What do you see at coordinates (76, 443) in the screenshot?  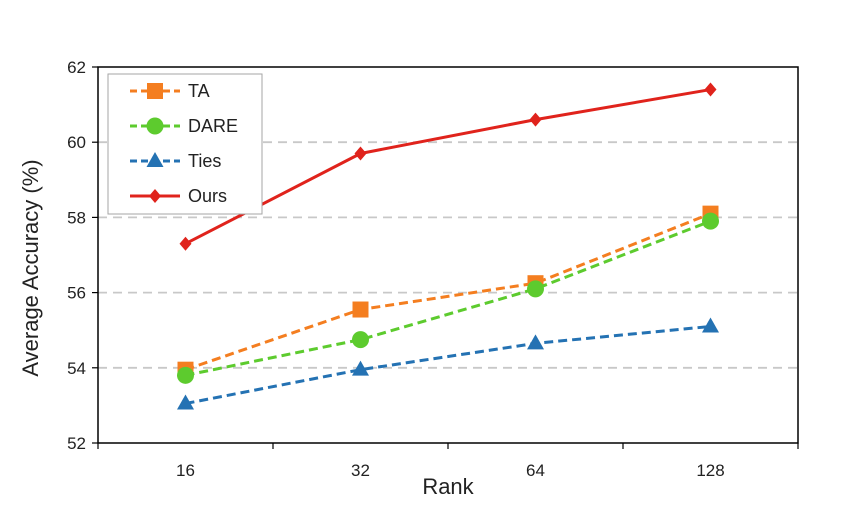 I see `y-tick-label: 52` at bounding box center [76, 443].